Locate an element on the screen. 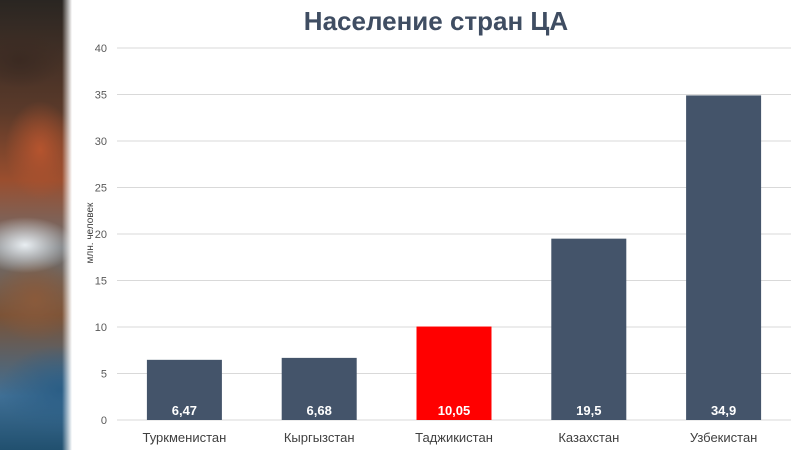  data-label: 19,5 is located at coordinates (588, 410).